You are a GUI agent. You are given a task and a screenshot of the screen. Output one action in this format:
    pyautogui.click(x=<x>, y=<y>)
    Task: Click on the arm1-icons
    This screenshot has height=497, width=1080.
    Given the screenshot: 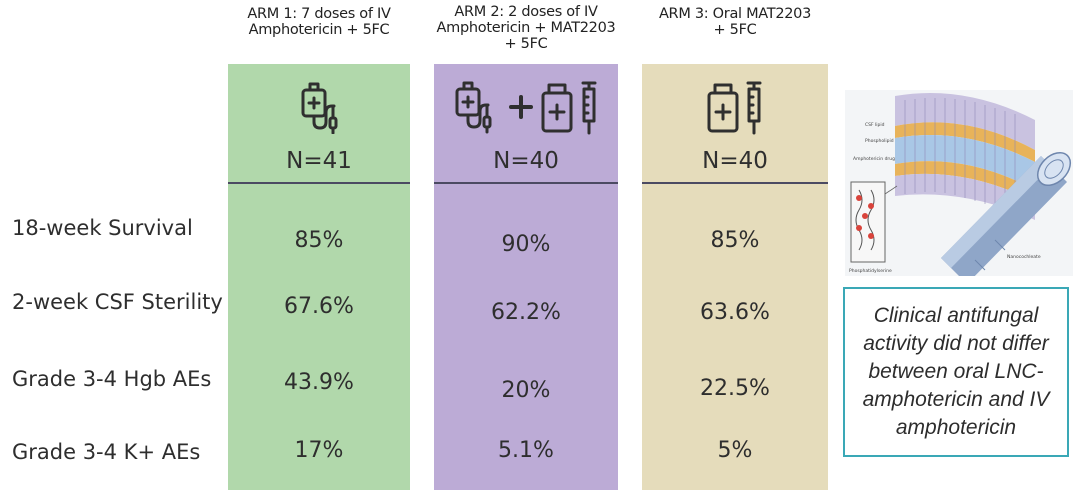 What is the action you would take?
    pyautogui.click(x=319, y=108)
    